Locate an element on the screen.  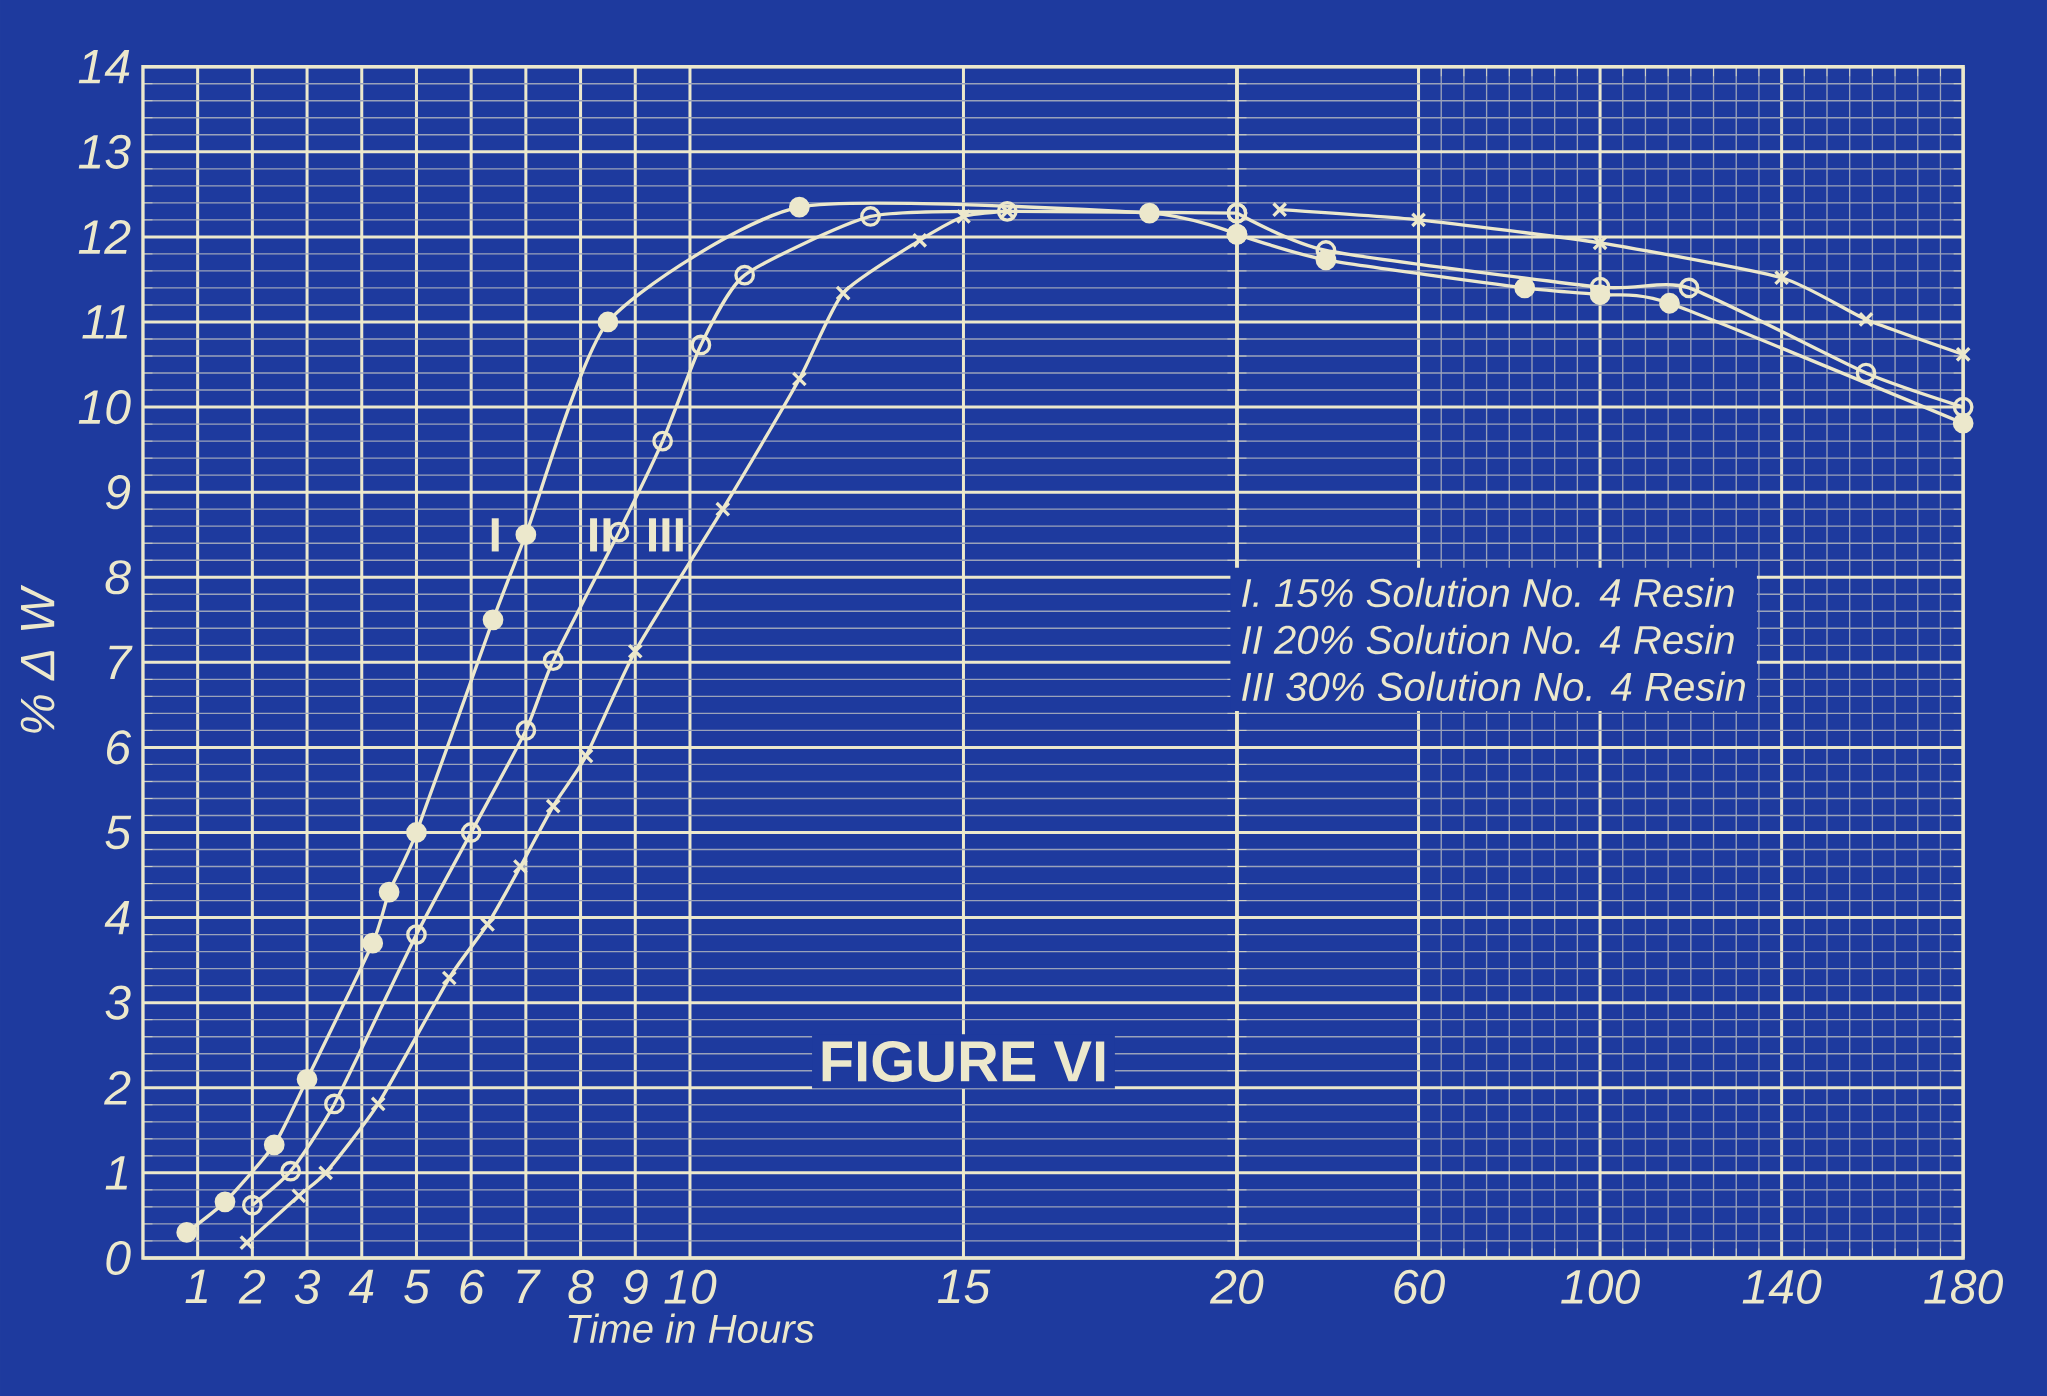
y-tick-label: 13 is located at coordinates (104, 151).